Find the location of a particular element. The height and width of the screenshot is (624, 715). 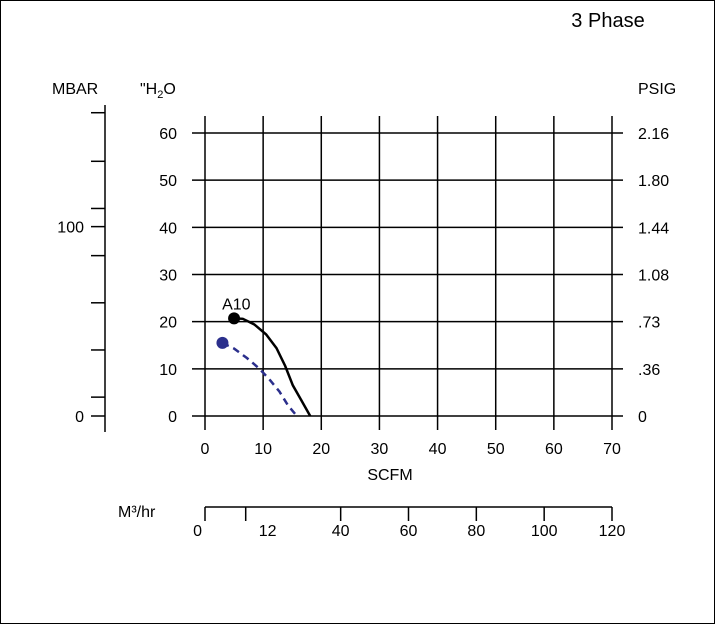

series-group: A10 is located at coordinates (264, 356).